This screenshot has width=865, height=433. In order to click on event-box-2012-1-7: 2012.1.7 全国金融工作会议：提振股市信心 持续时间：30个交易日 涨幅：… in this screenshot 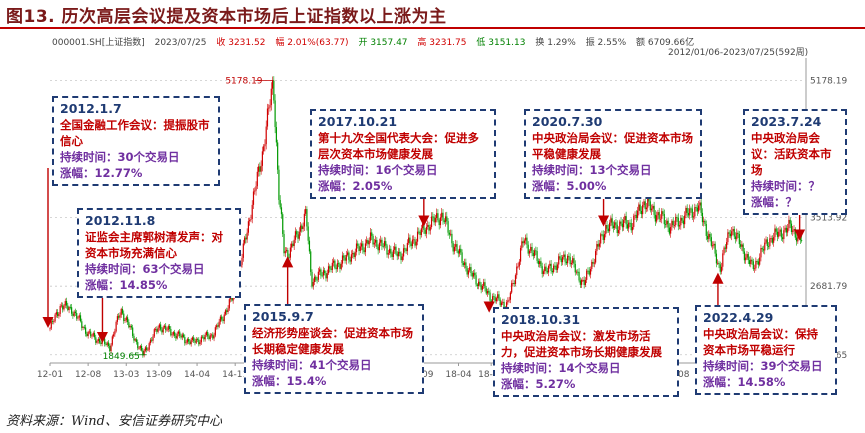, I will do `click(136, 141)`.